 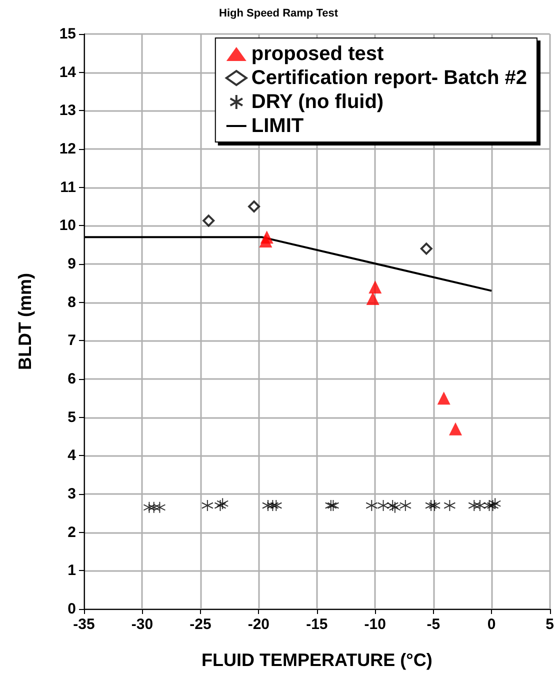 I want to click on chart-title: High Speed Ramp Test, so click(x=278, y=14).